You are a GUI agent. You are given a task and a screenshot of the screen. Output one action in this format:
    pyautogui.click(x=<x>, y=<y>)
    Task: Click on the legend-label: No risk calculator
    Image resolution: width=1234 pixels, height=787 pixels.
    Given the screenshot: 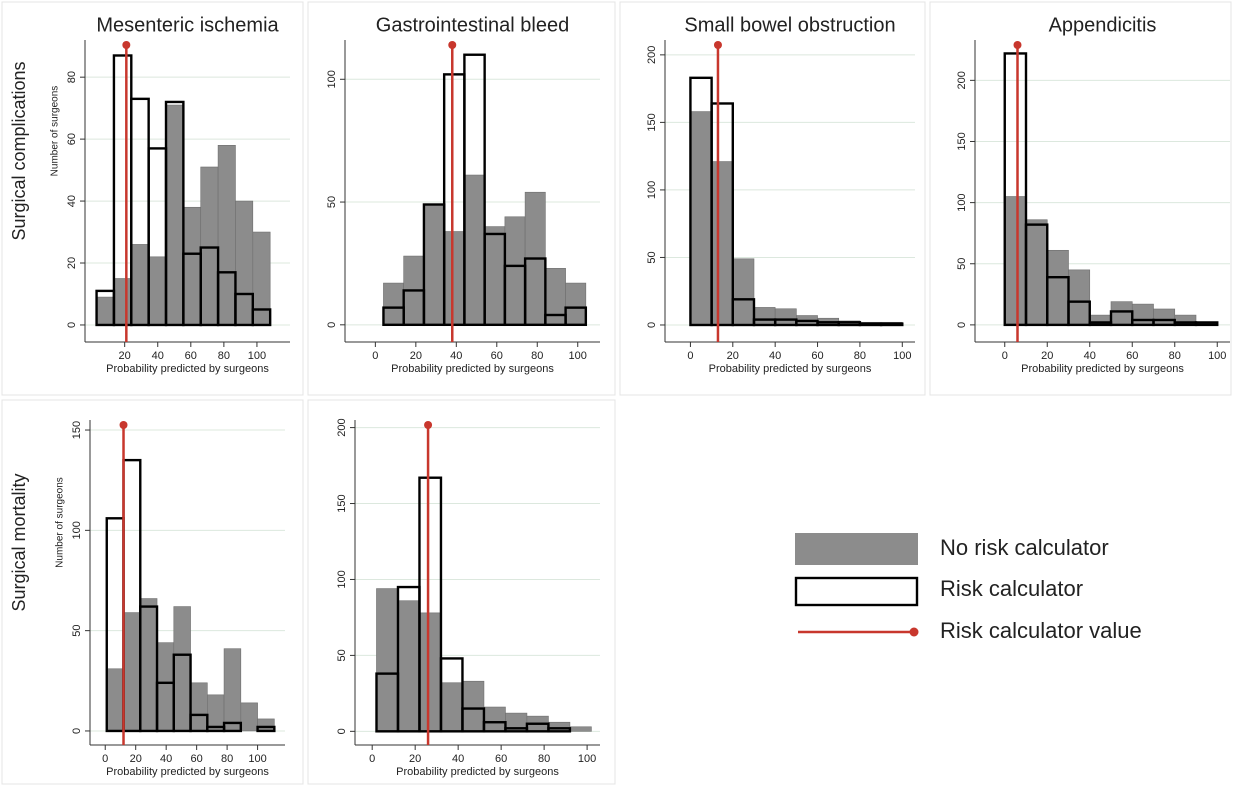 What is the action you would take?
    pyautogui.click(x=1024, y=547)
    